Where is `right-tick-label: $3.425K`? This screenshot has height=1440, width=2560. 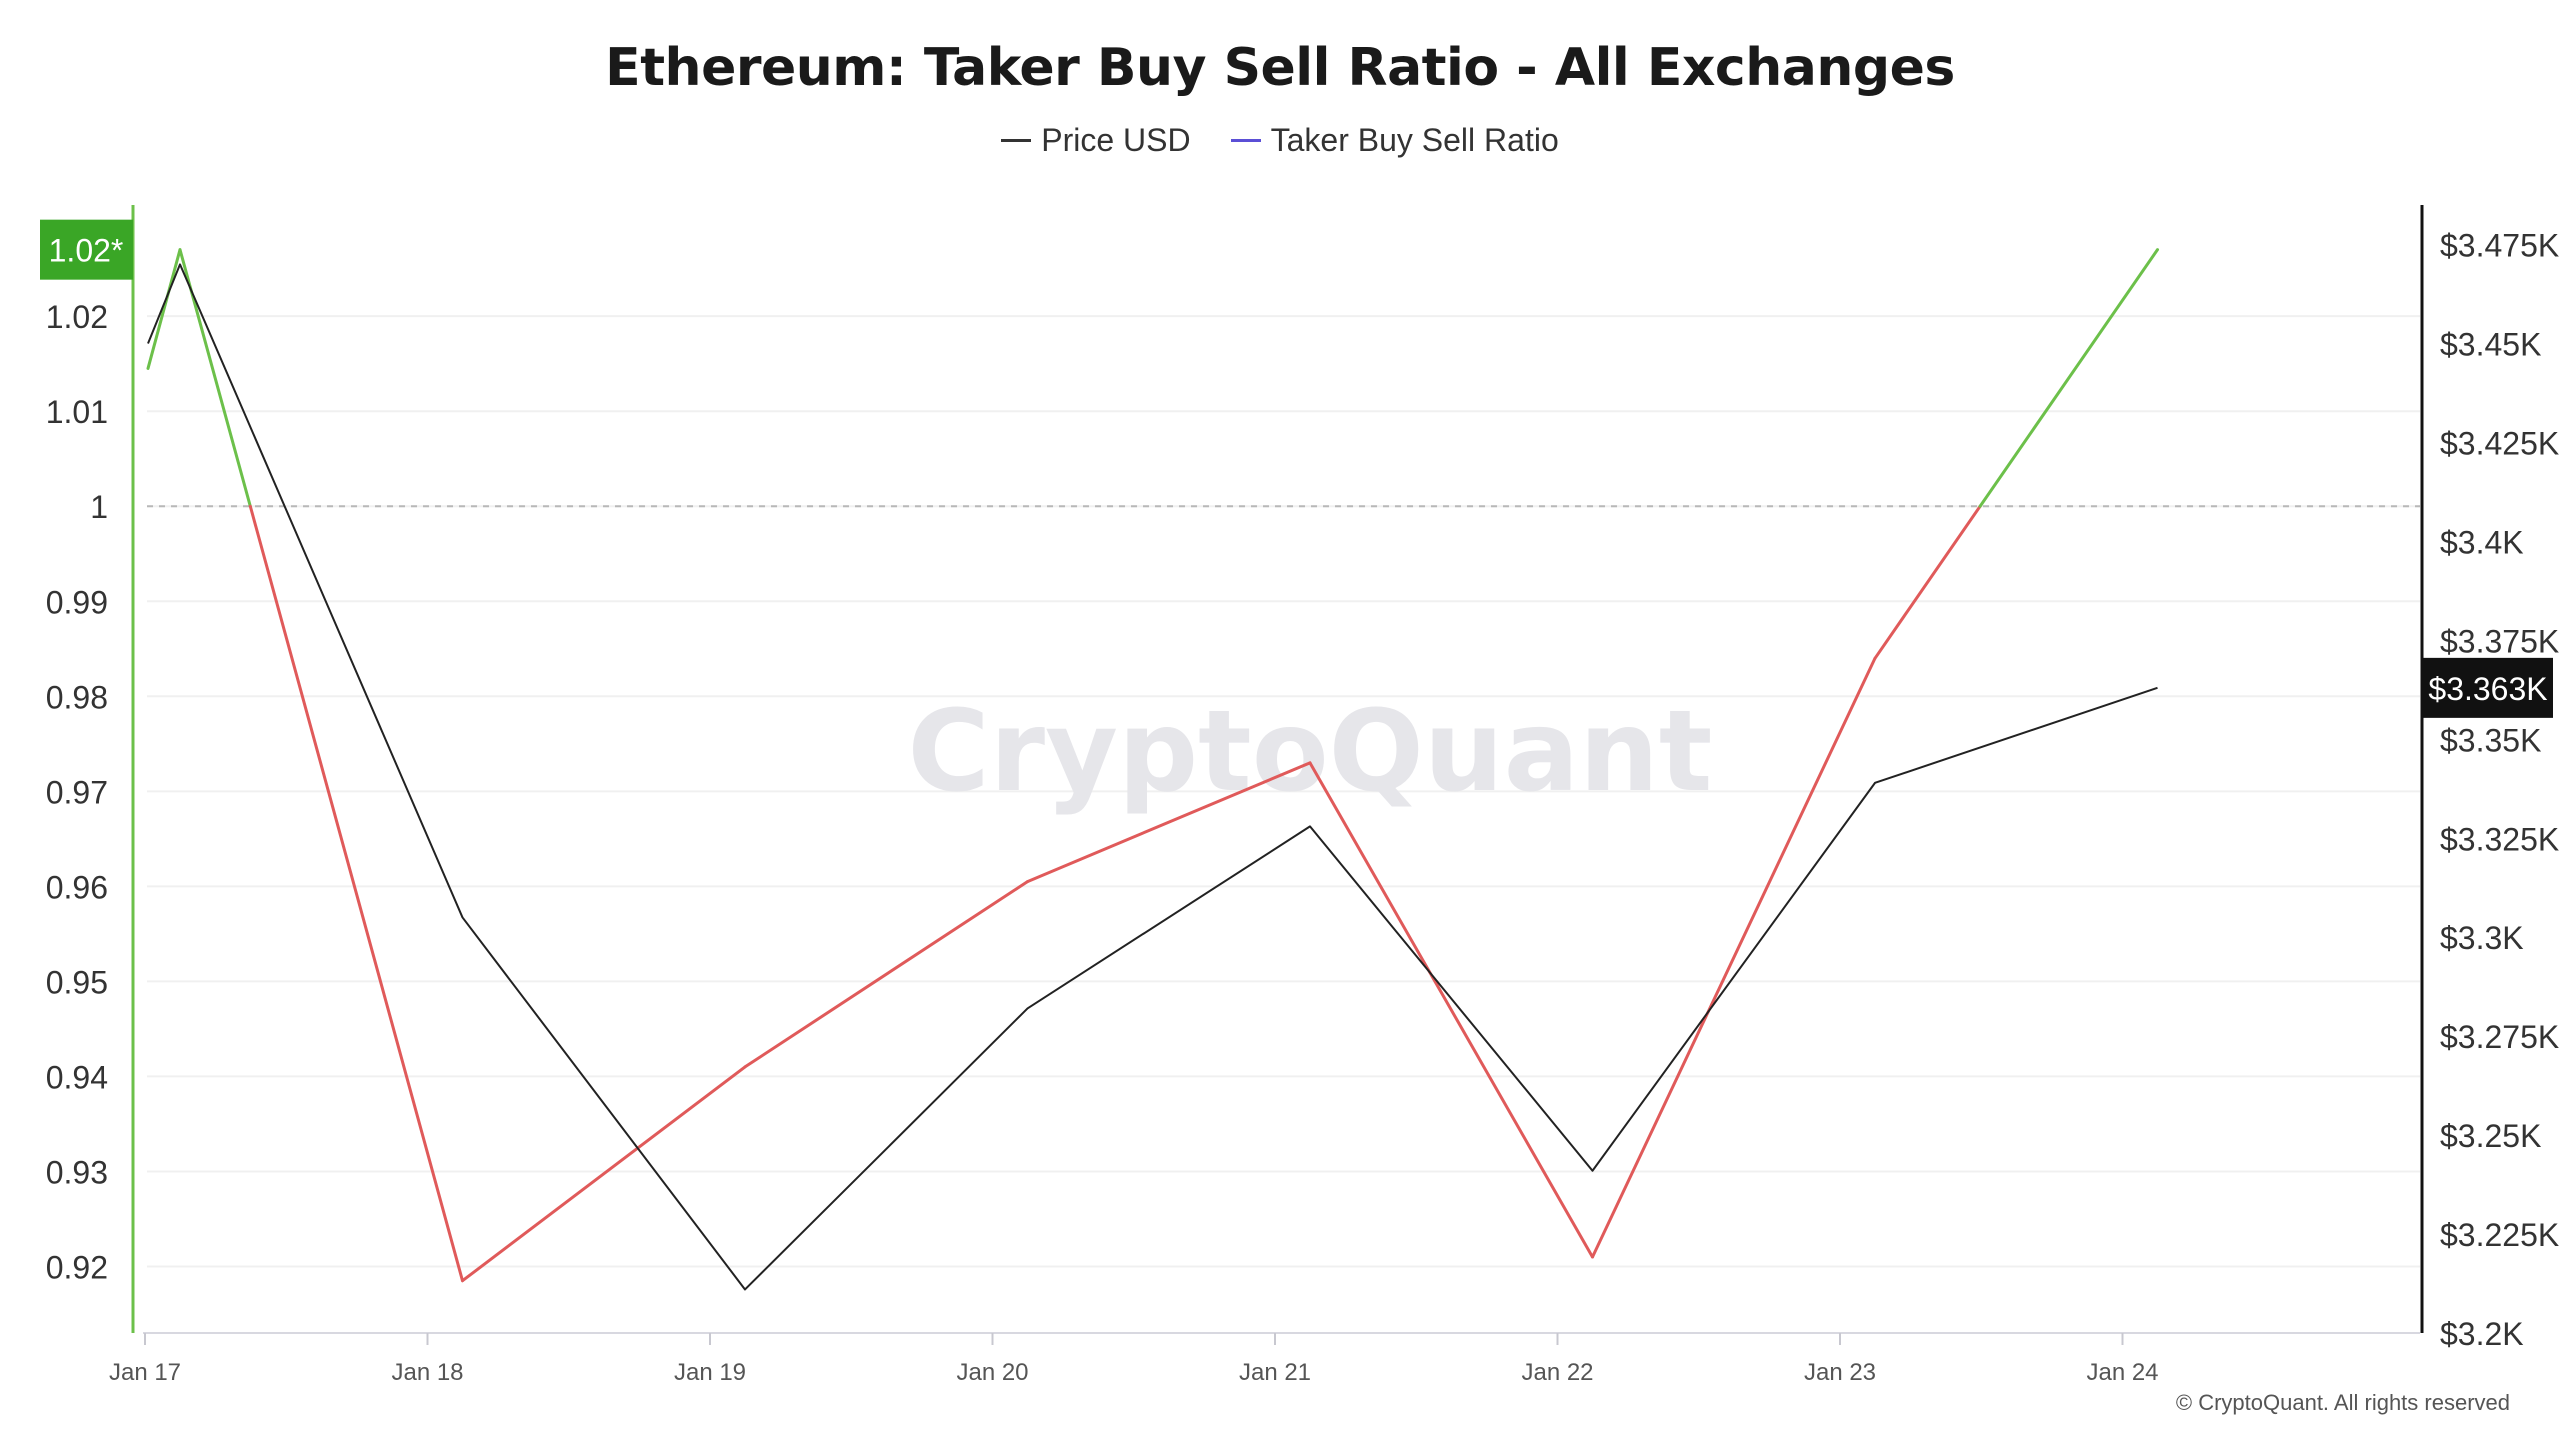 right-tick-label: $3.425K is located at coordinates (2499, 443).